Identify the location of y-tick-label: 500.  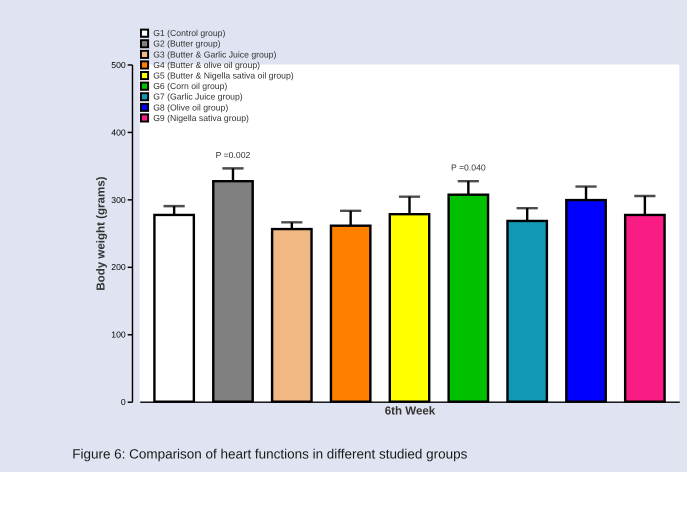
(118, 65).